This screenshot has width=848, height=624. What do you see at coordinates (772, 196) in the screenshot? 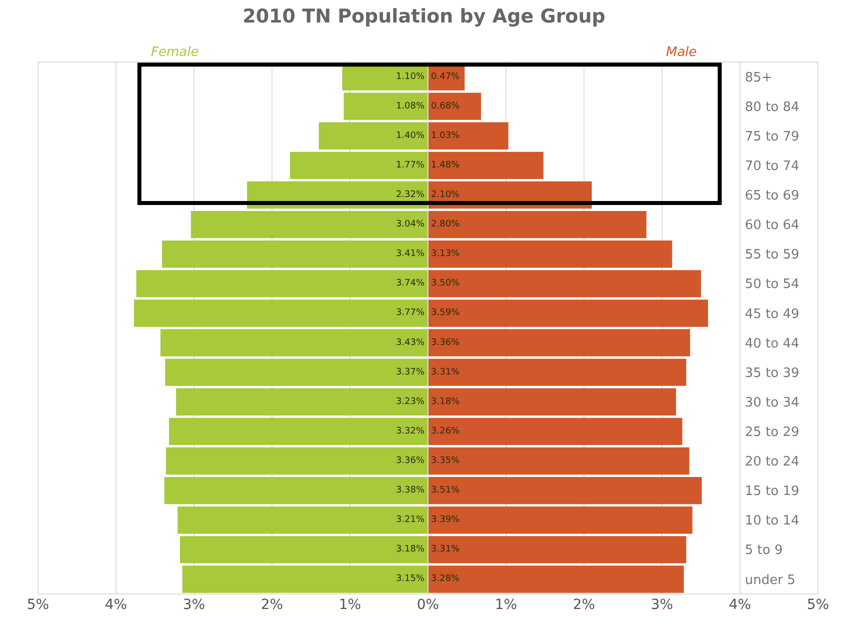
I see `y-tick-label: 65 to 69` at bounding box center [772, 196].